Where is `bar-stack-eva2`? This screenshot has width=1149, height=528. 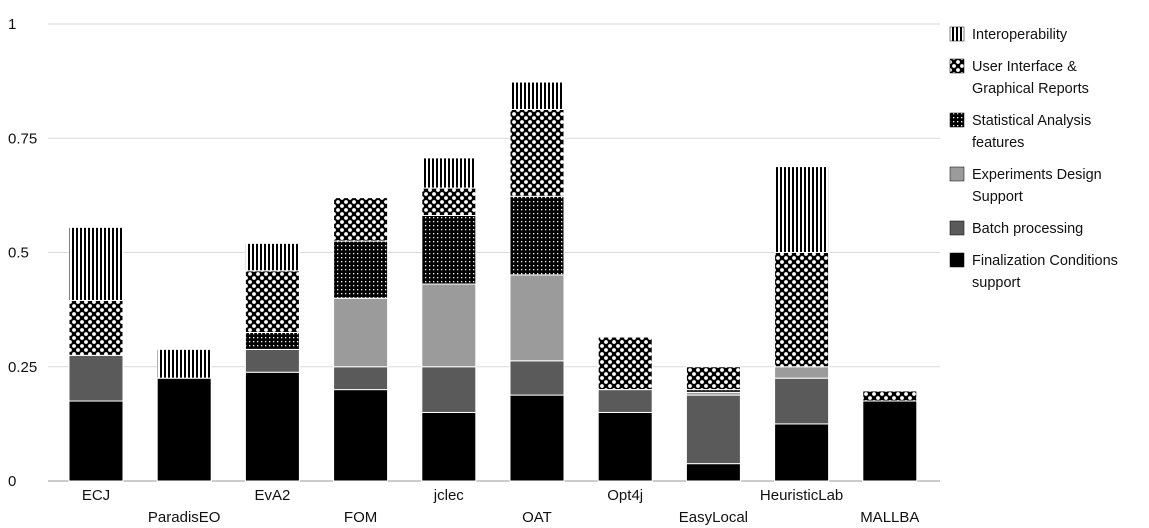 bar-stack-eva2 is located at coordinates (272, 362).